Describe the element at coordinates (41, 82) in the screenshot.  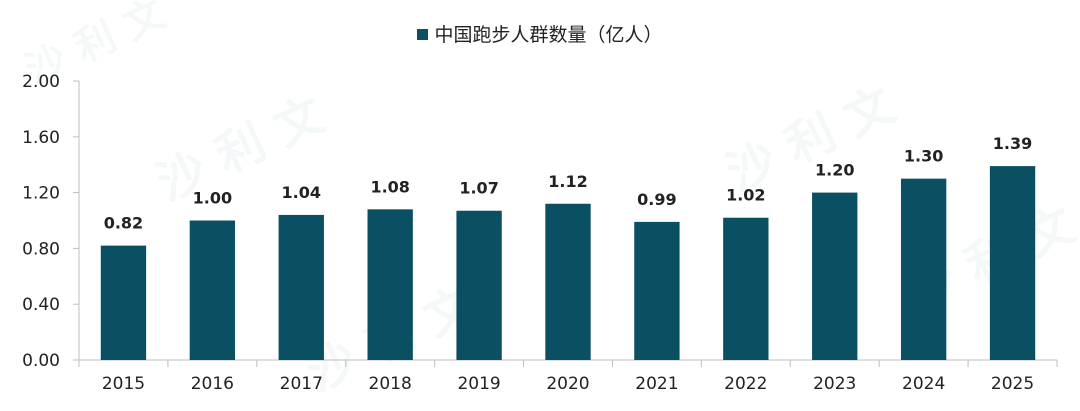
I see `y-tick-label: 2.00` at that location.